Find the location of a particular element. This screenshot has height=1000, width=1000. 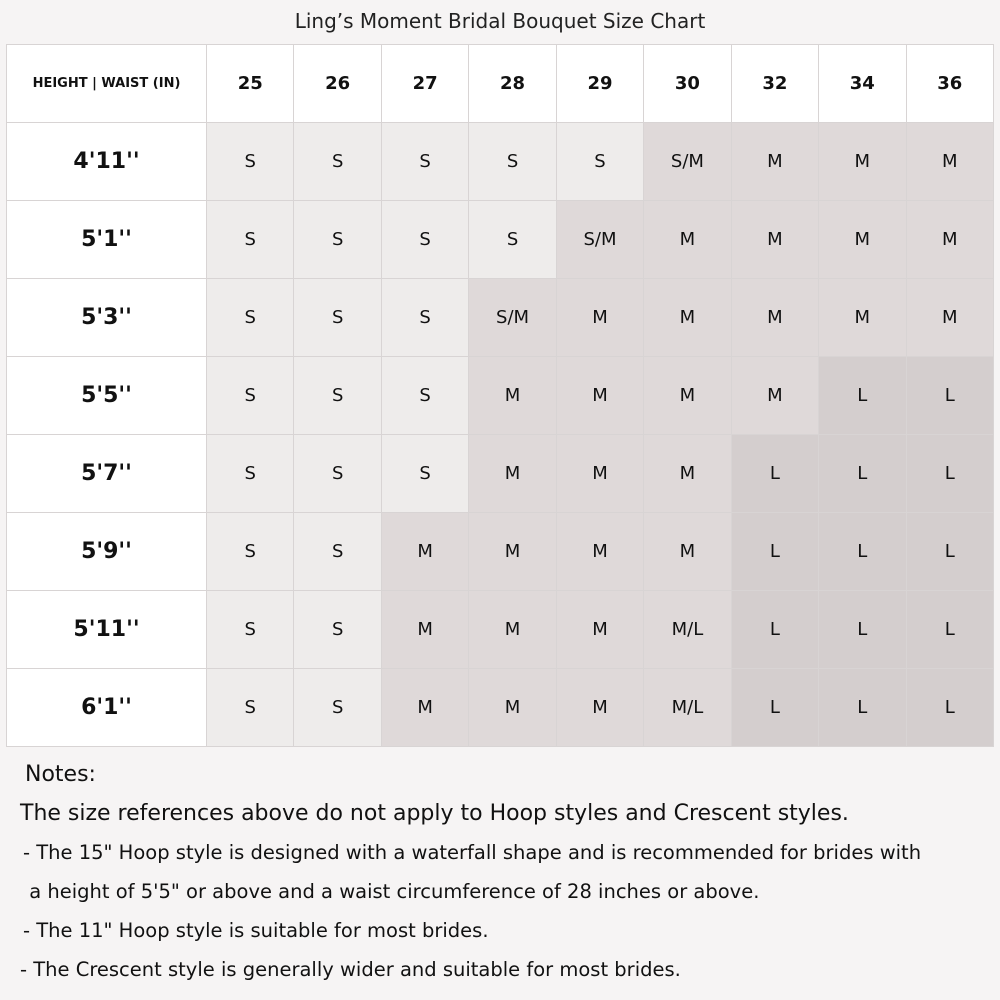

table-row: 5'3'' S S S S/M M M M M M is located at coordinates (500, 317).